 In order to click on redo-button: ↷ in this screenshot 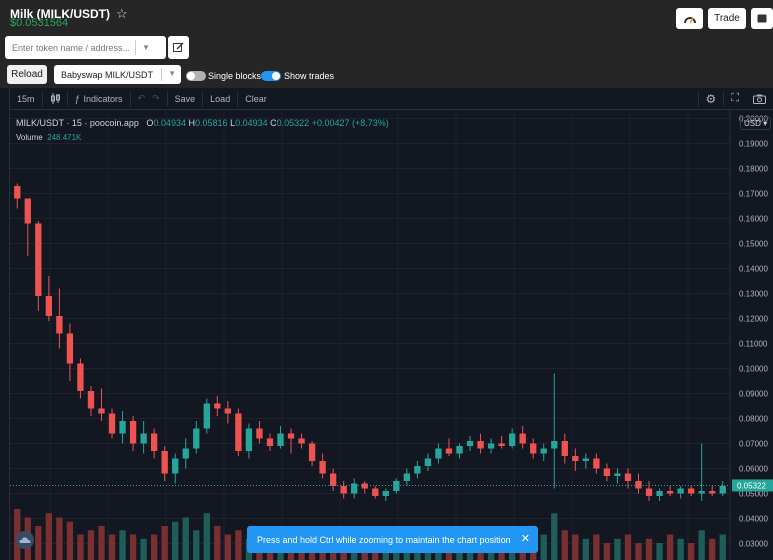, I will do `click(159, 99)`.